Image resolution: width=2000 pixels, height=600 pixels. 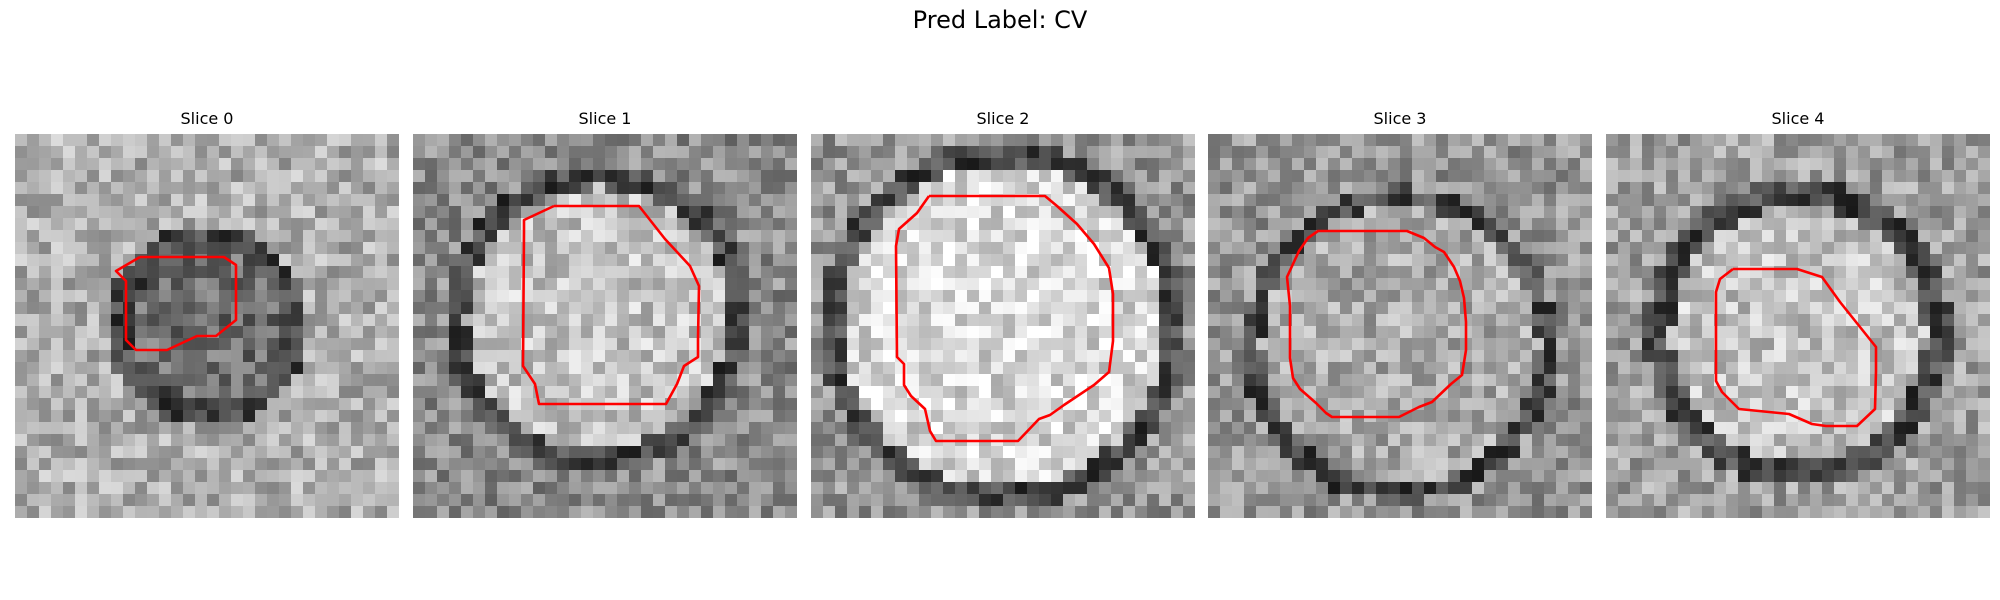 I want to click on slice-0-title: Slice 0, so click(x=207, y=118).